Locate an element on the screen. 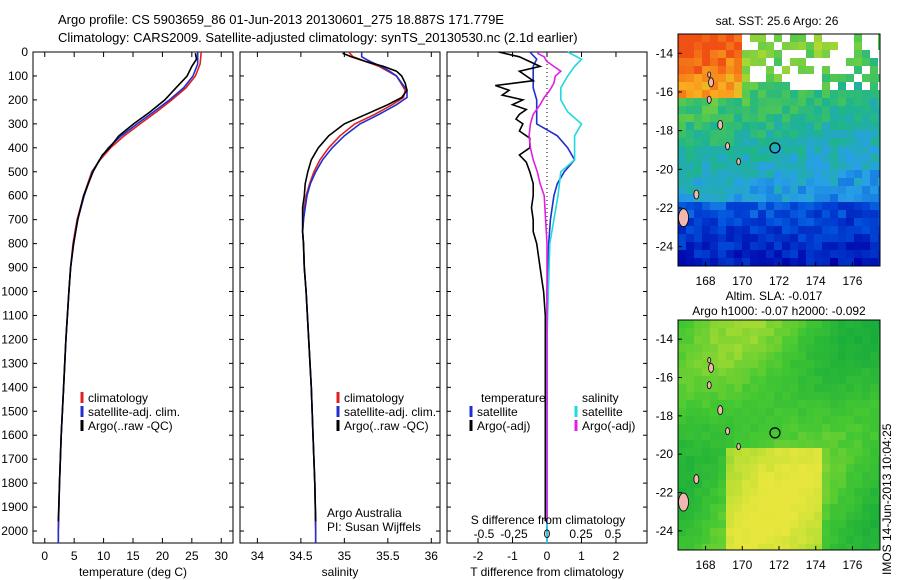 This screenshot has width=900, height=580. difference-series-s-argo-adj- is located at coordinates (545, 287).